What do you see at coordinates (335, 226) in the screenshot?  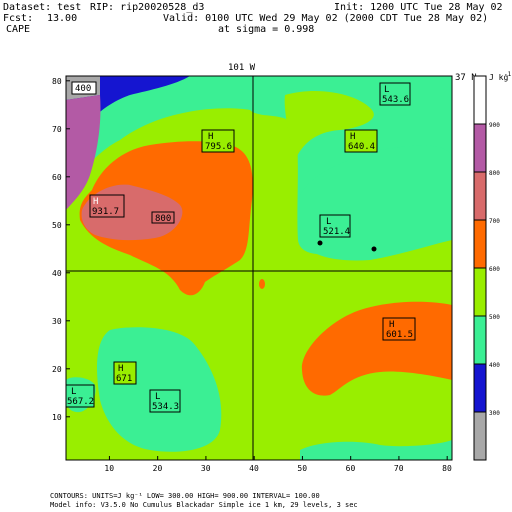 I see `annotation-low-521: L 521.4` at bounding box center [335, 226].